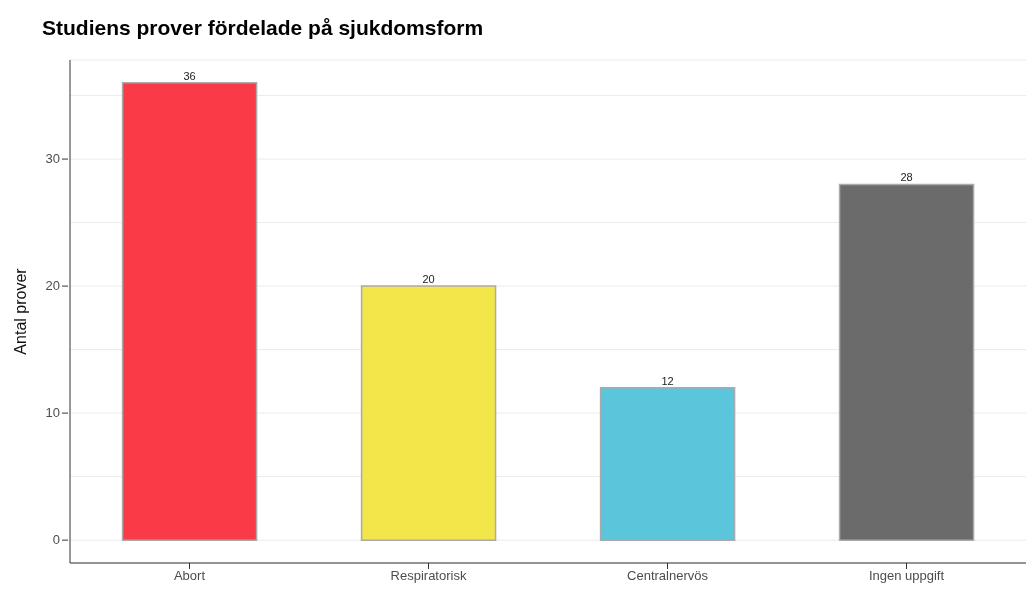  What do you see at coordinates (428, 576) in the screenshot?
I see `x-tick-label: Respiratorisk` at bounding box center [428, 576].